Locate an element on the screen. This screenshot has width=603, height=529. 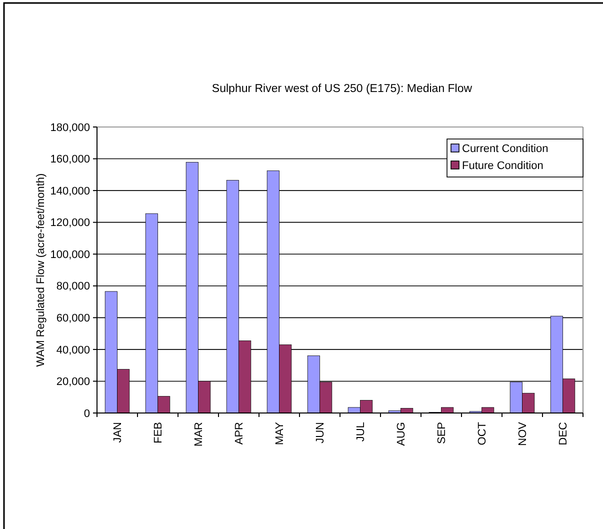
x-tick-label: SEP is located at coordinates (442, 433).